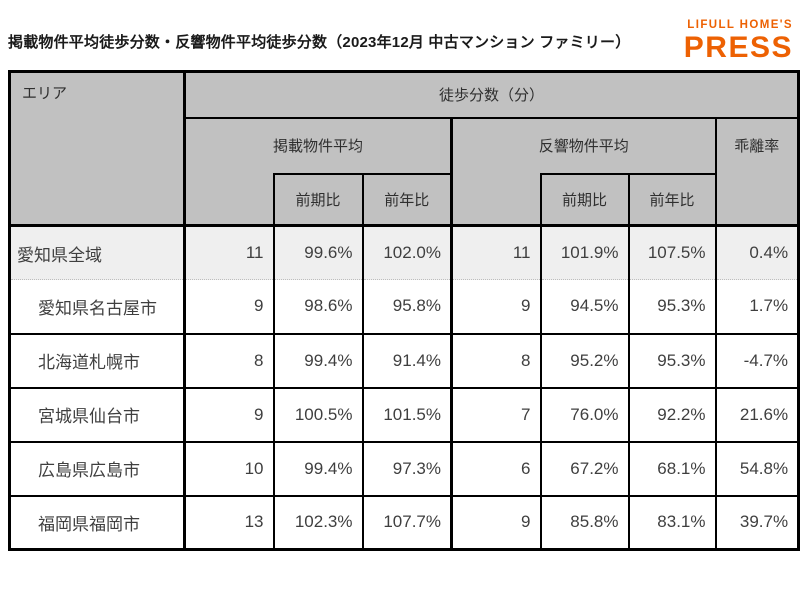 This screenshot has height=600, width=800. What do you see at coordinates (671, 252) in the screenshot?
I see `inquiry-prev-year-cell: 107.5%` at bounding box center [671, 252].